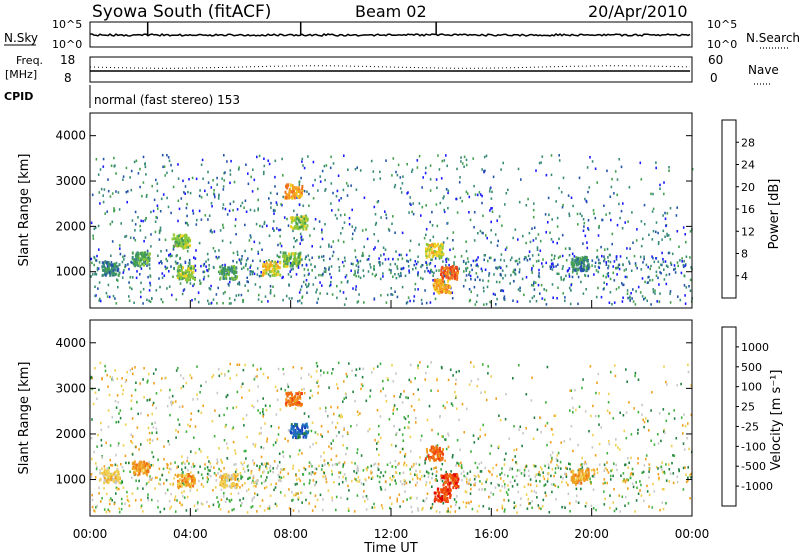 The height and width of the screenshot is (554, 800). What do you see at coordinates (748, 231) in the screenshot?
I see `colorbar-tick-label: 12` at bounding box center [748, 231].